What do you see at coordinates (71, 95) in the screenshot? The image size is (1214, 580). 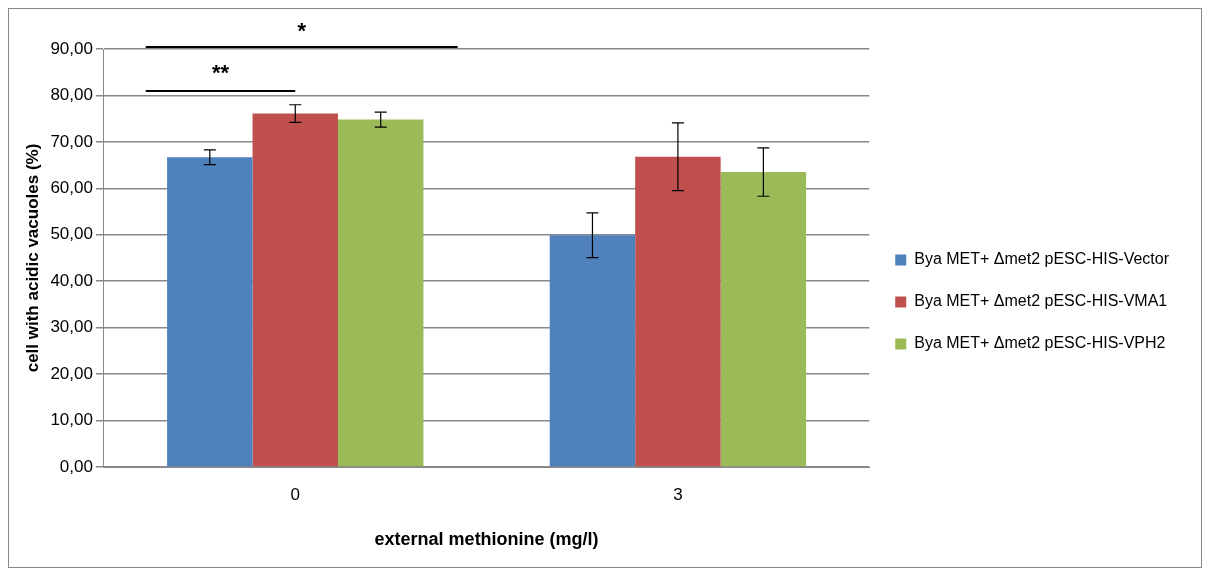 I see `y-tick-label: 80,00` at bounding box center [71, 95].